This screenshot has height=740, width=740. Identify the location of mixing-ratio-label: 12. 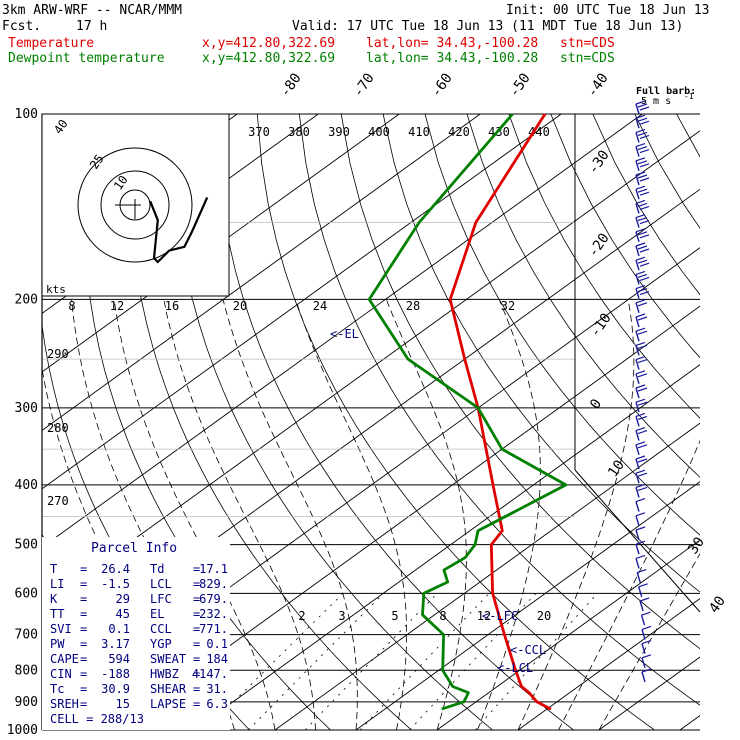
(484, 616).